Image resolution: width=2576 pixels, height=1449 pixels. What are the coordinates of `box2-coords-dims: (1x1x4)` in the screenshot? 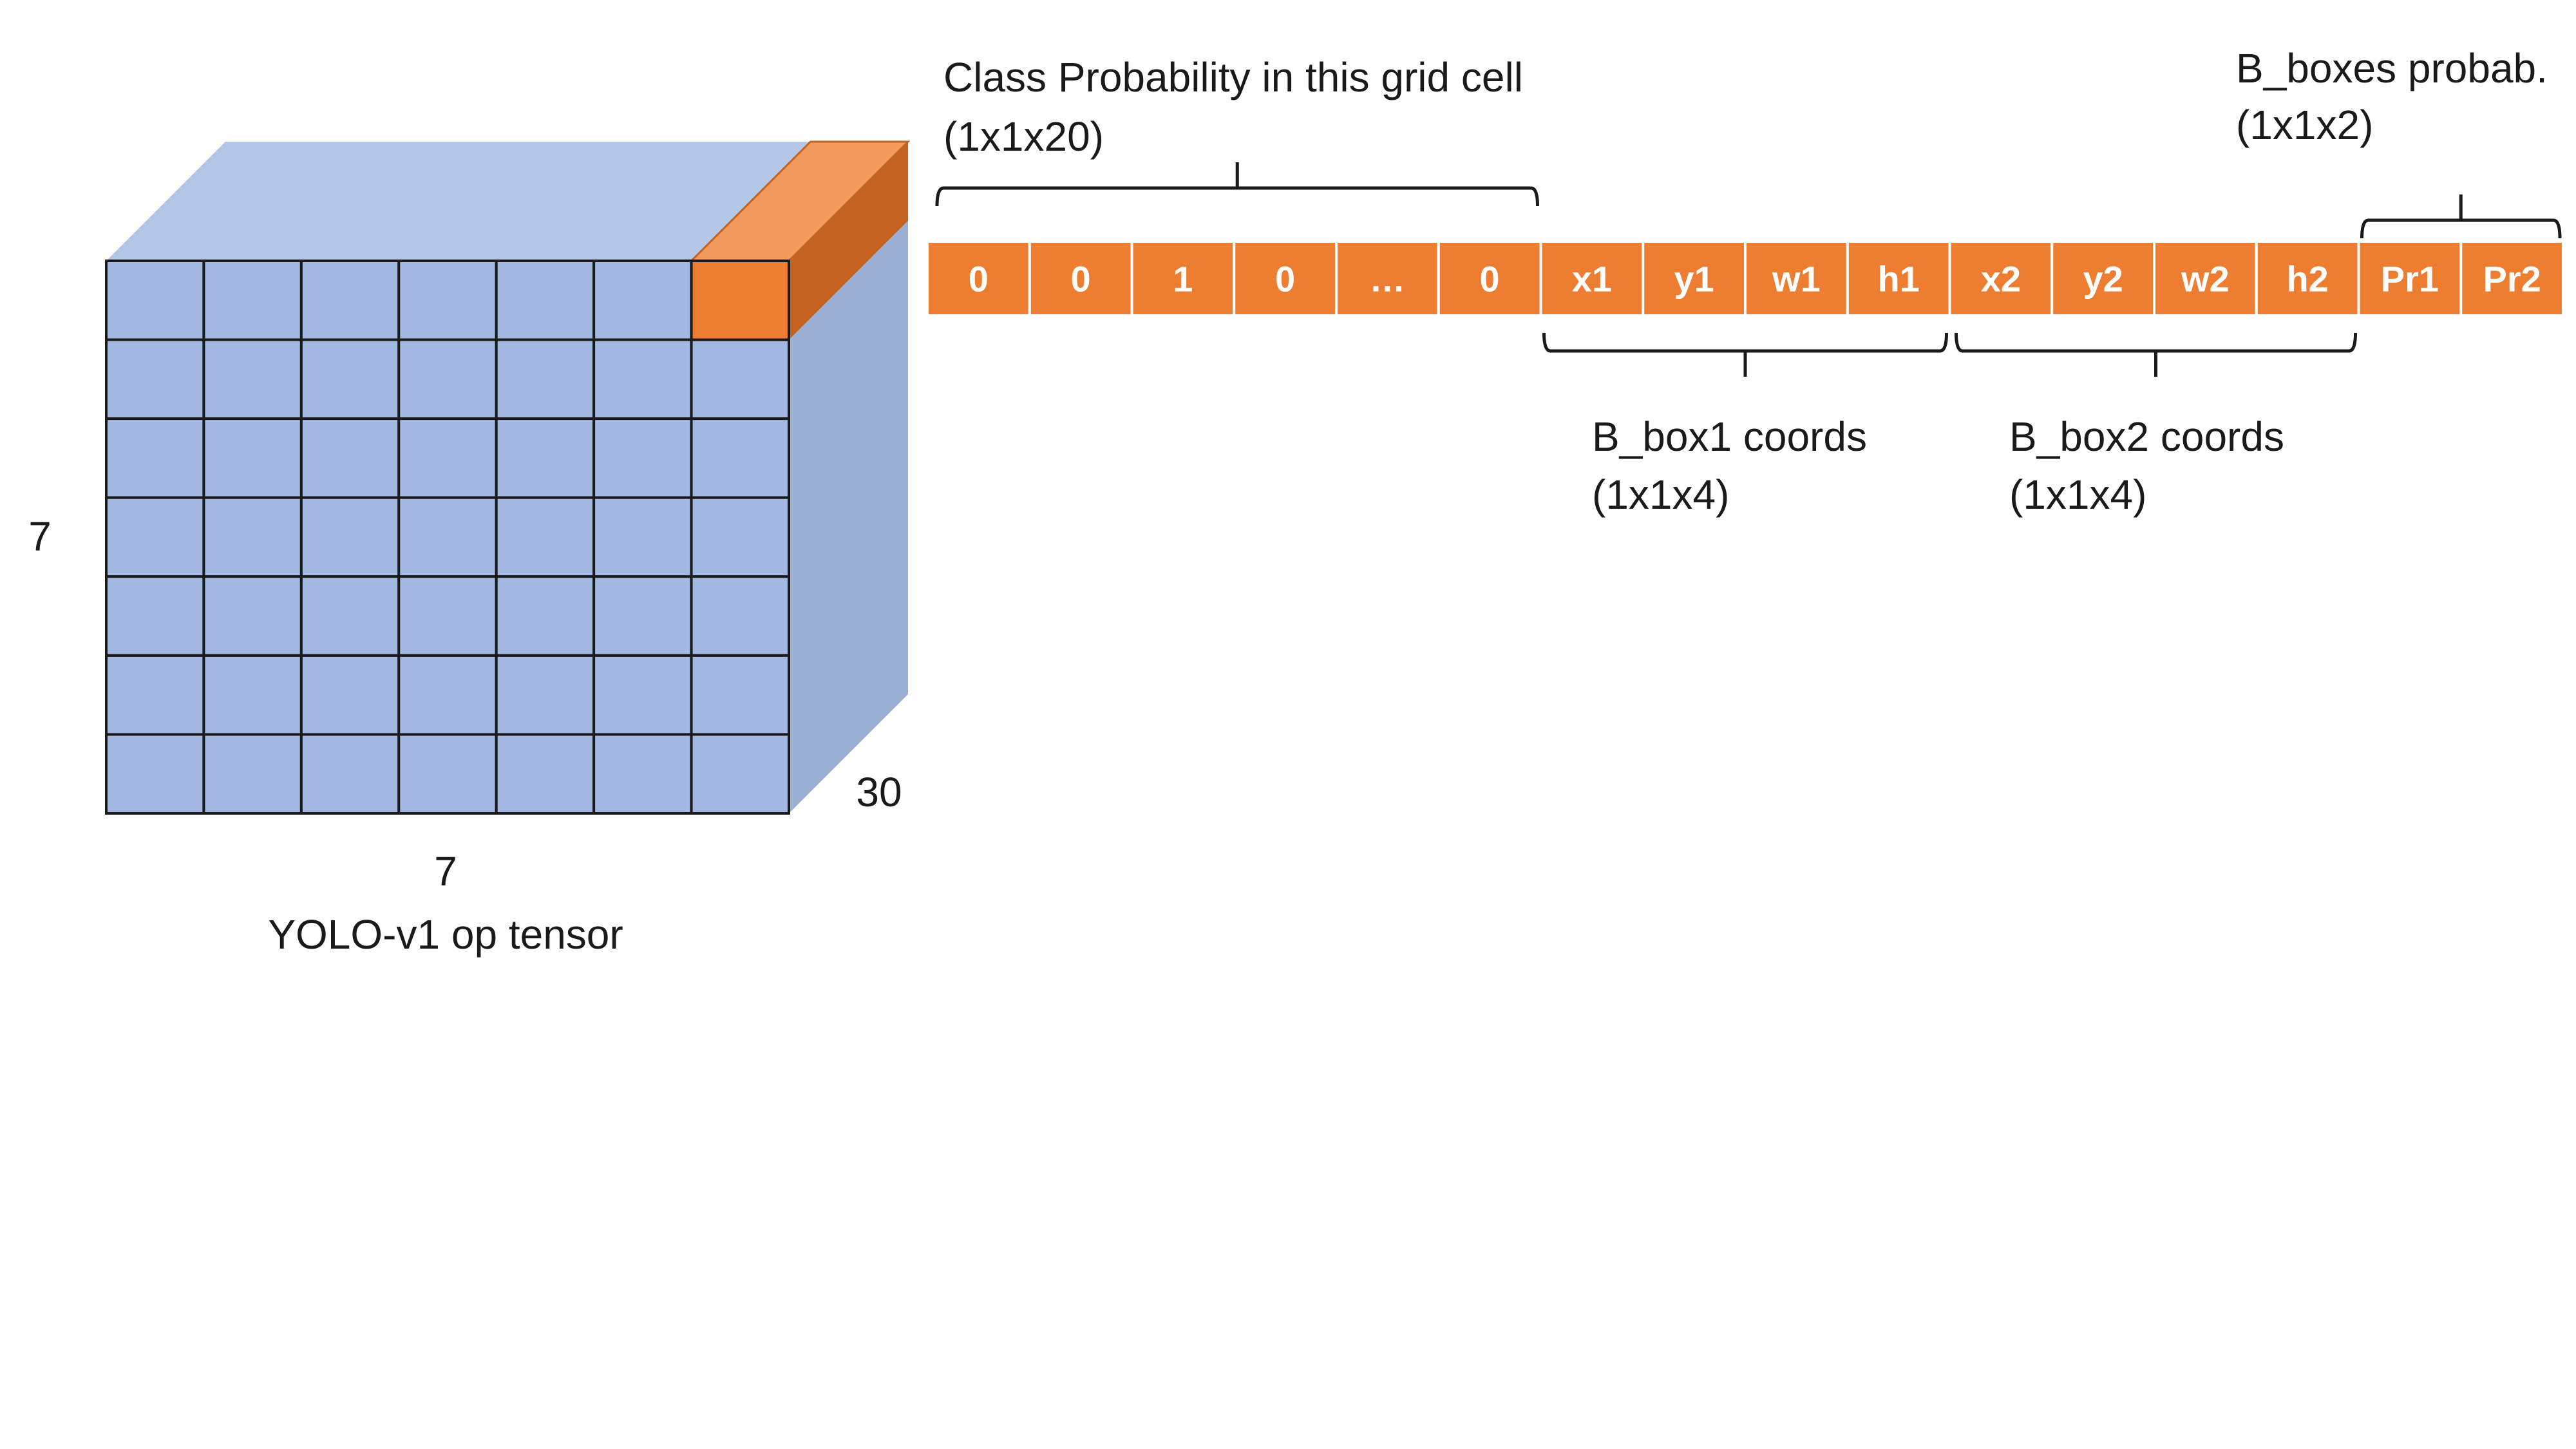 It's located at (2077, 495).